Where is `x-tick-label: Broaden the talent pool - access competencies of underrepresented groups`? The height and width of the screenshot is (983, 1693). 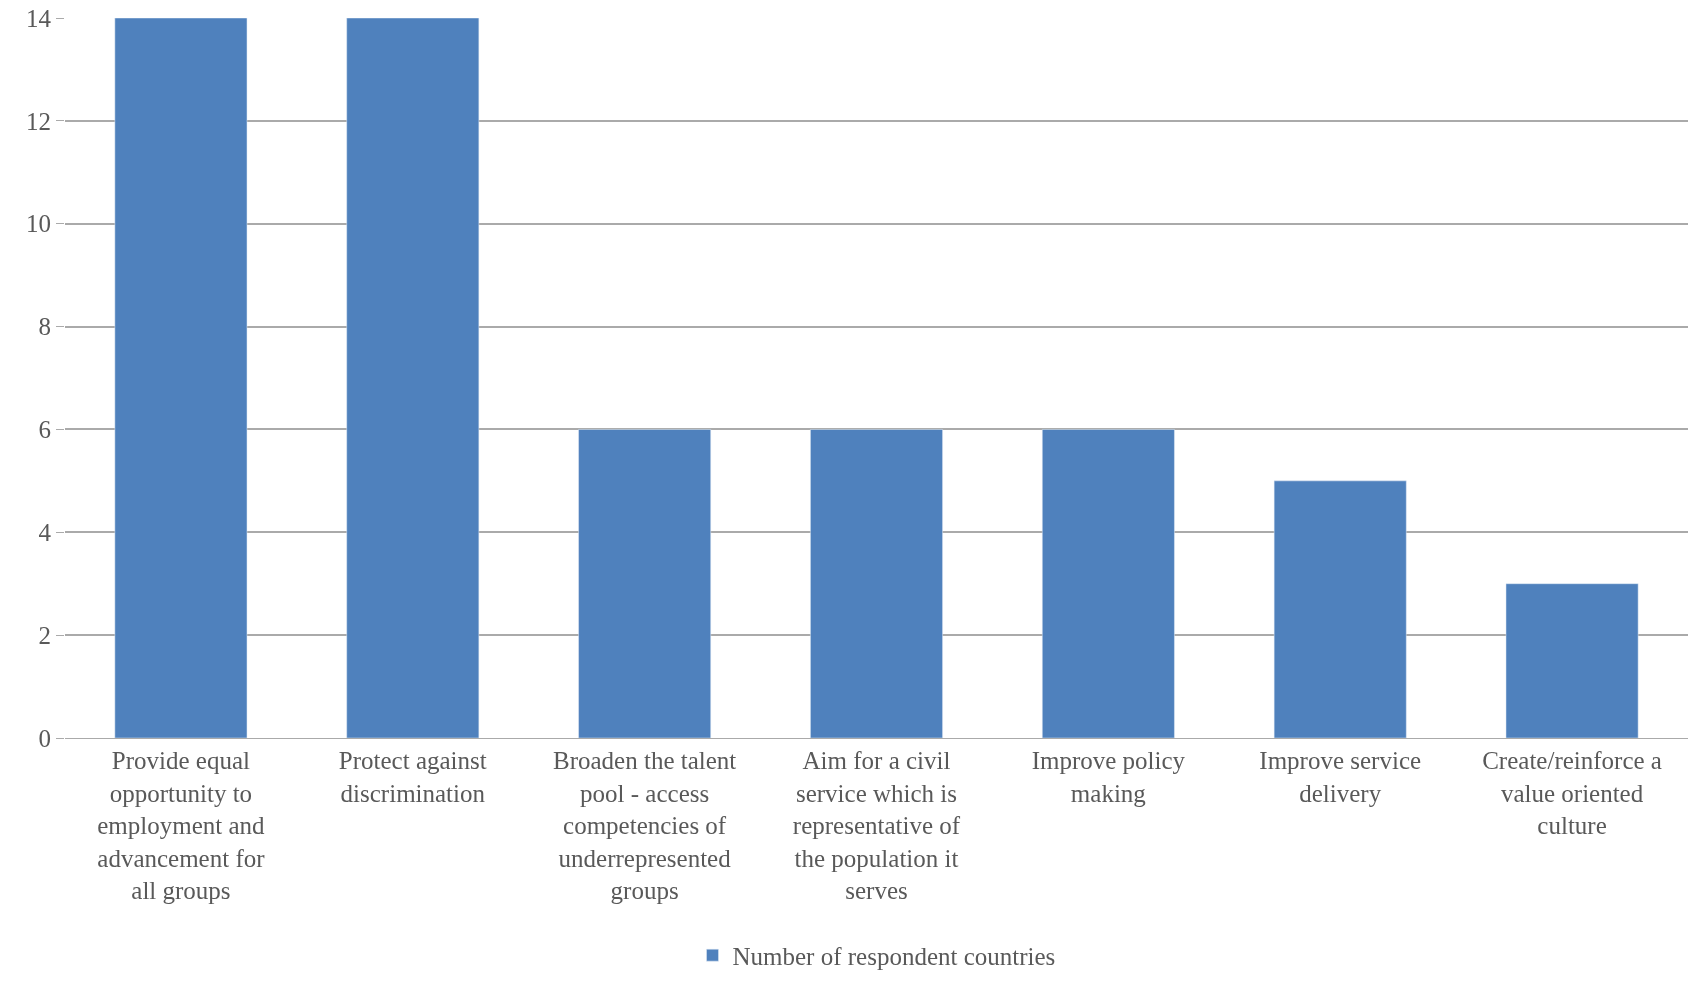 x-tick-label: Broaden the talent pool - access competencies of underrepresented groups is located at coordinates (645, 825).